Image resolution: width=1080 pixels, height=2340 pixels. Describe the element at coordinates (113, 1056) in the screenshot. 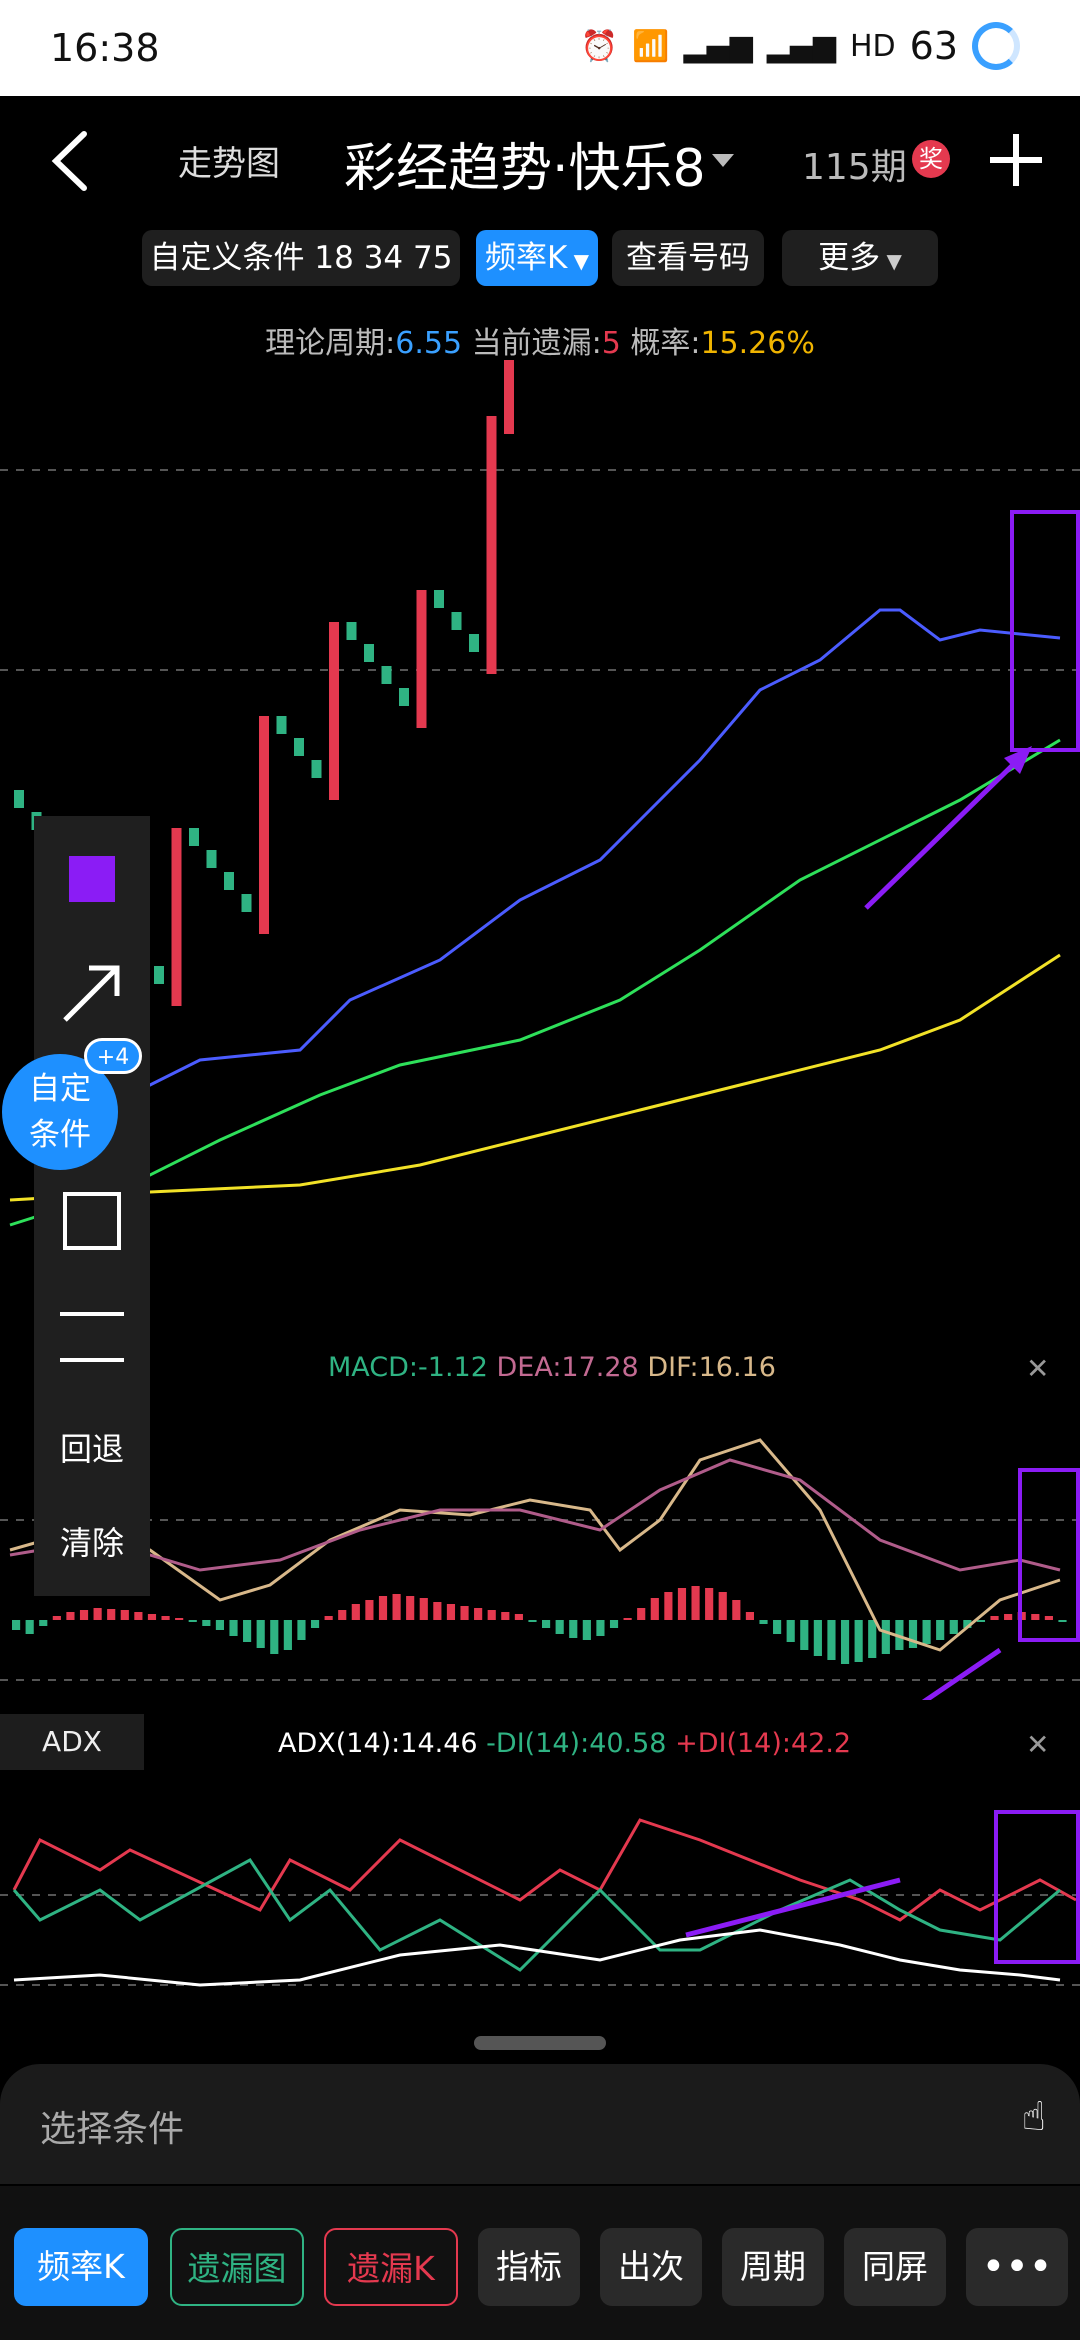

I see `fab-count-badge: +4` at that location.